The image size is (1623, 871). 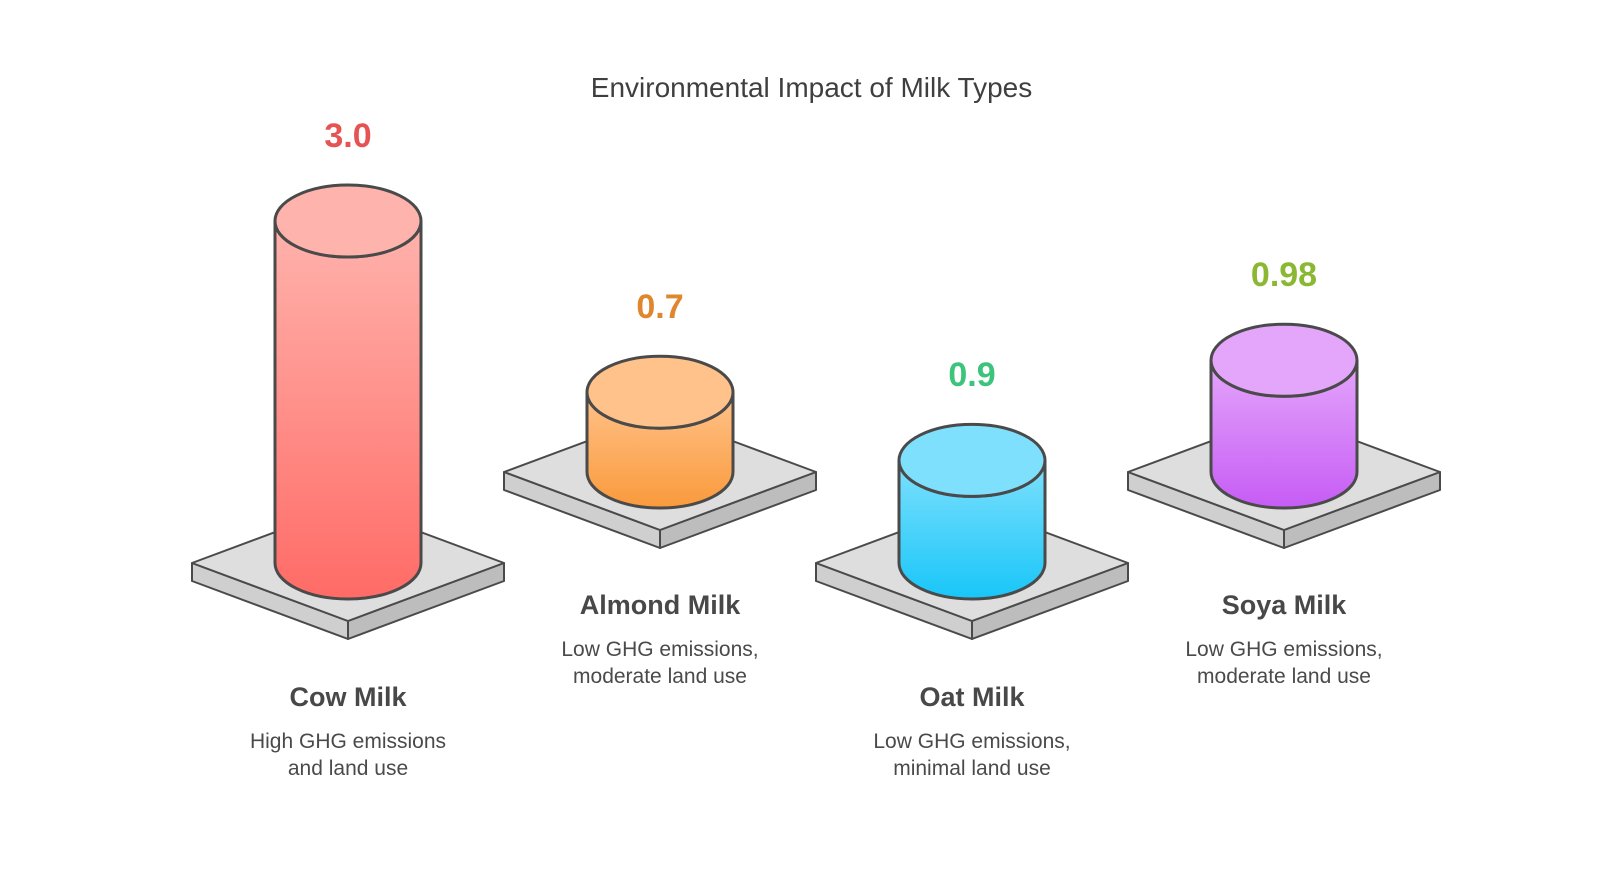 I want to click on category-label: Almond Milk, so click(x=660, y=605).